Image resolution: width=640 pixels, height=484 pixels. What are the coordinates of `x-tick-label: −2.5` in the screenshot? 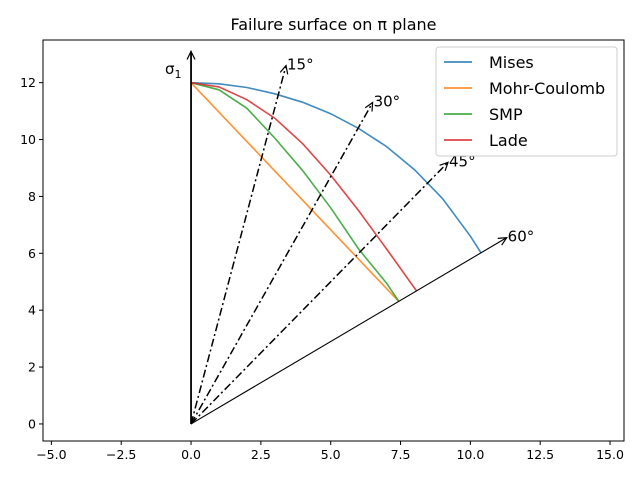 It's located at (121, 454).